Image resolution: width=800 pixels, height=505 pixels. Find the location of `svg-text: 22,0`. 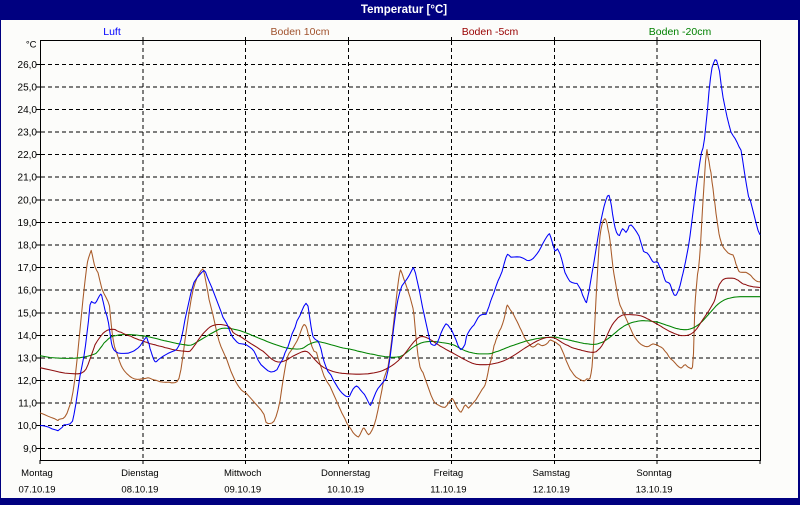

svg-text: 22,0 is located at coordinates (28, 155).